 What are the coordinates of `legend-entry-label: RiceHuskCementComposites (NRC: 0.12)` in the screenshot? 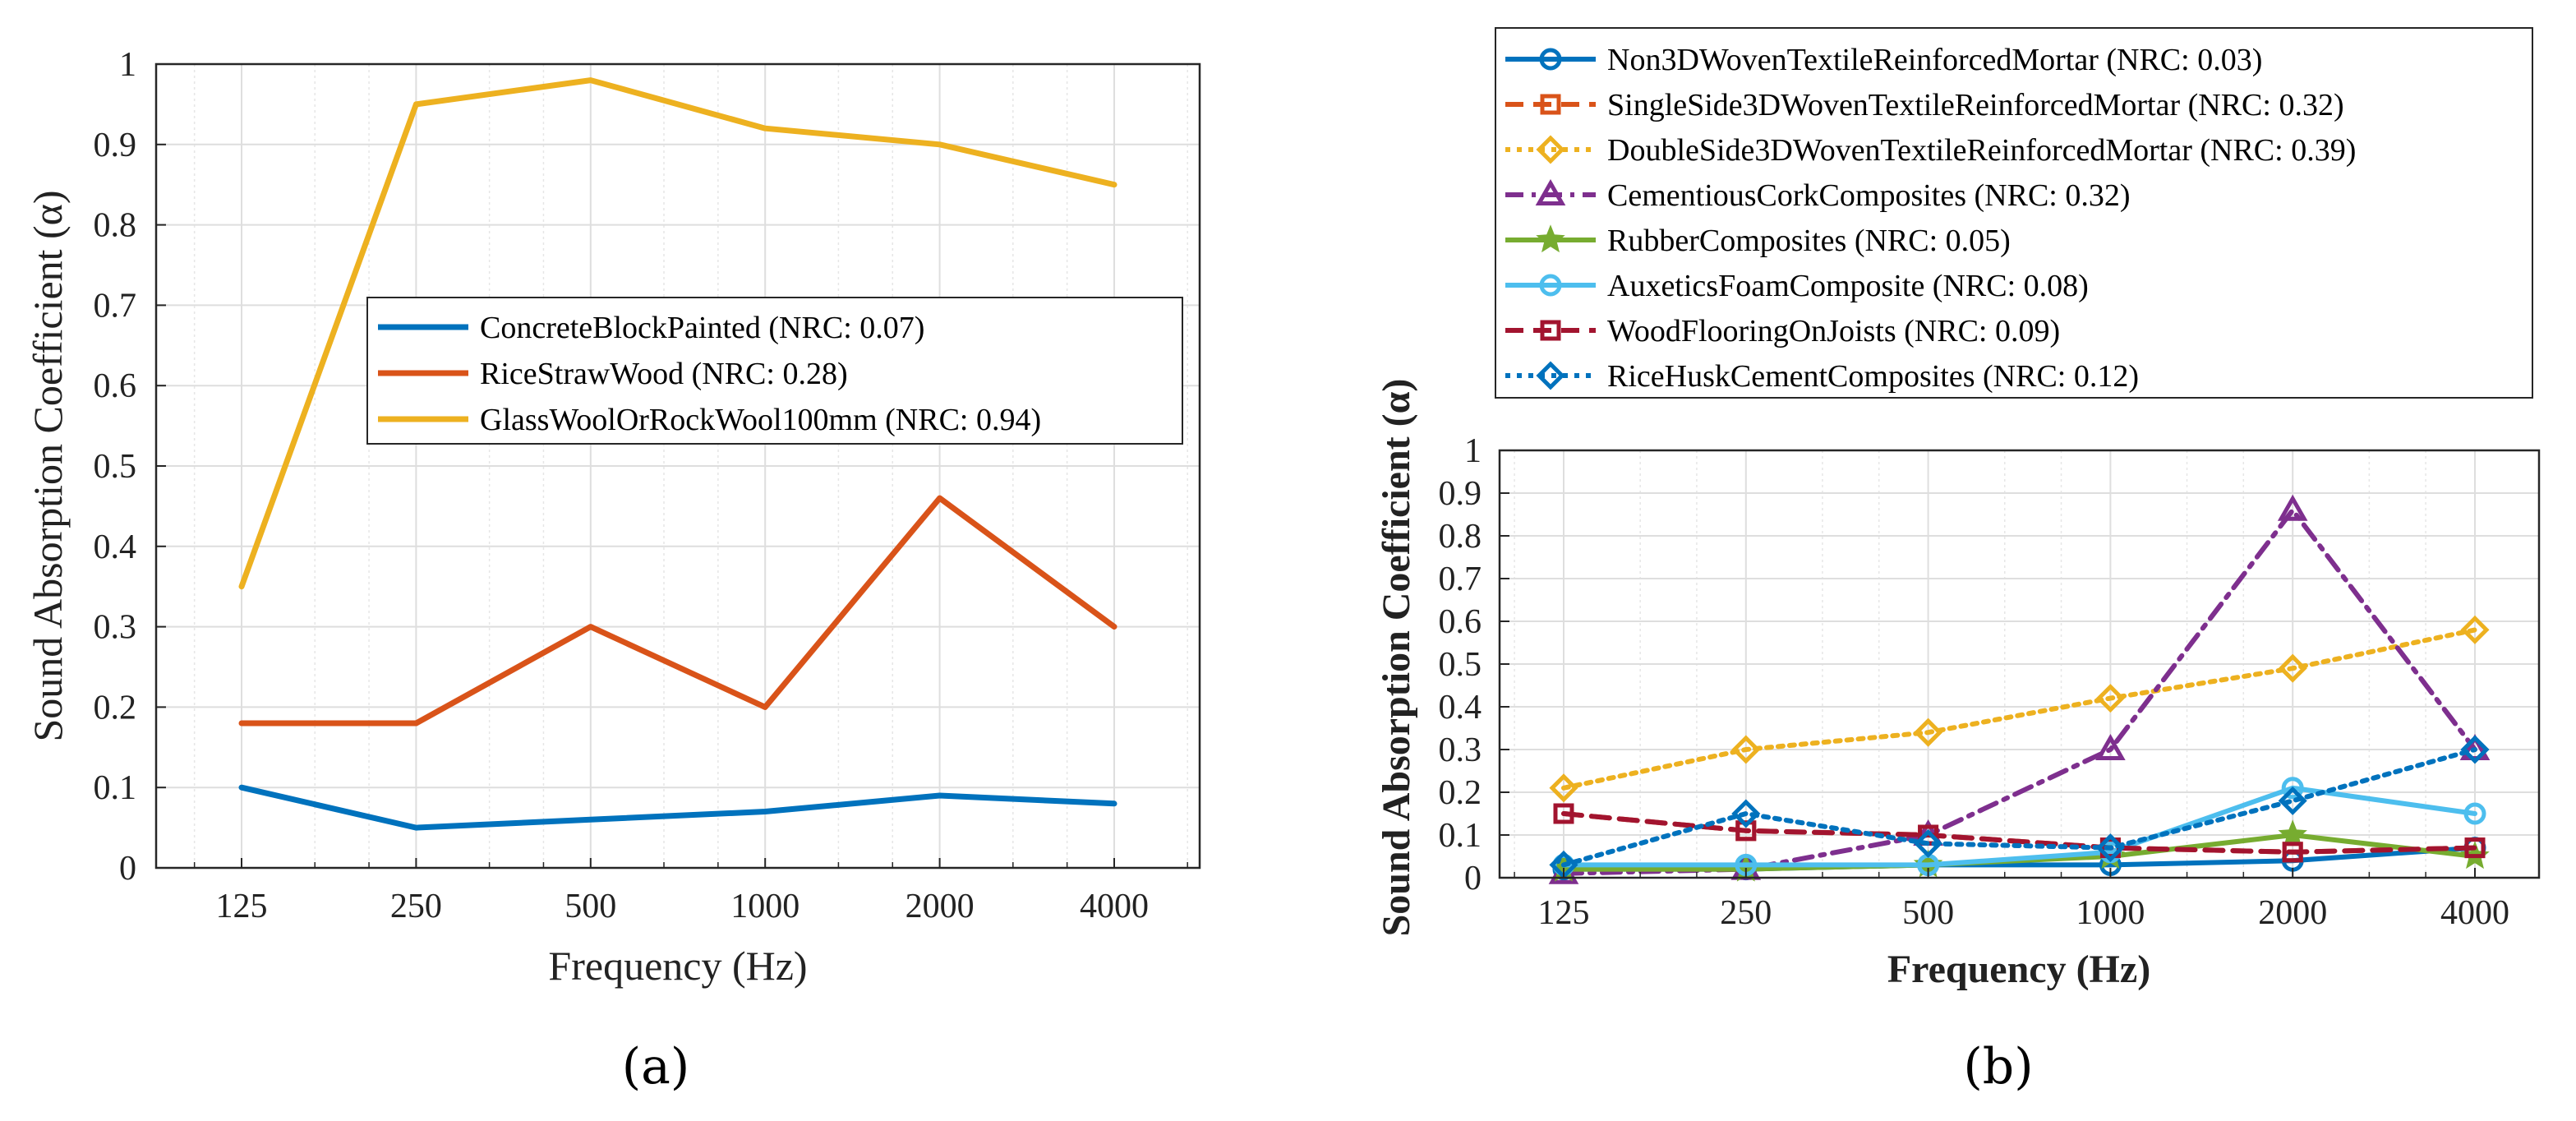 It's located at (1873, 376).